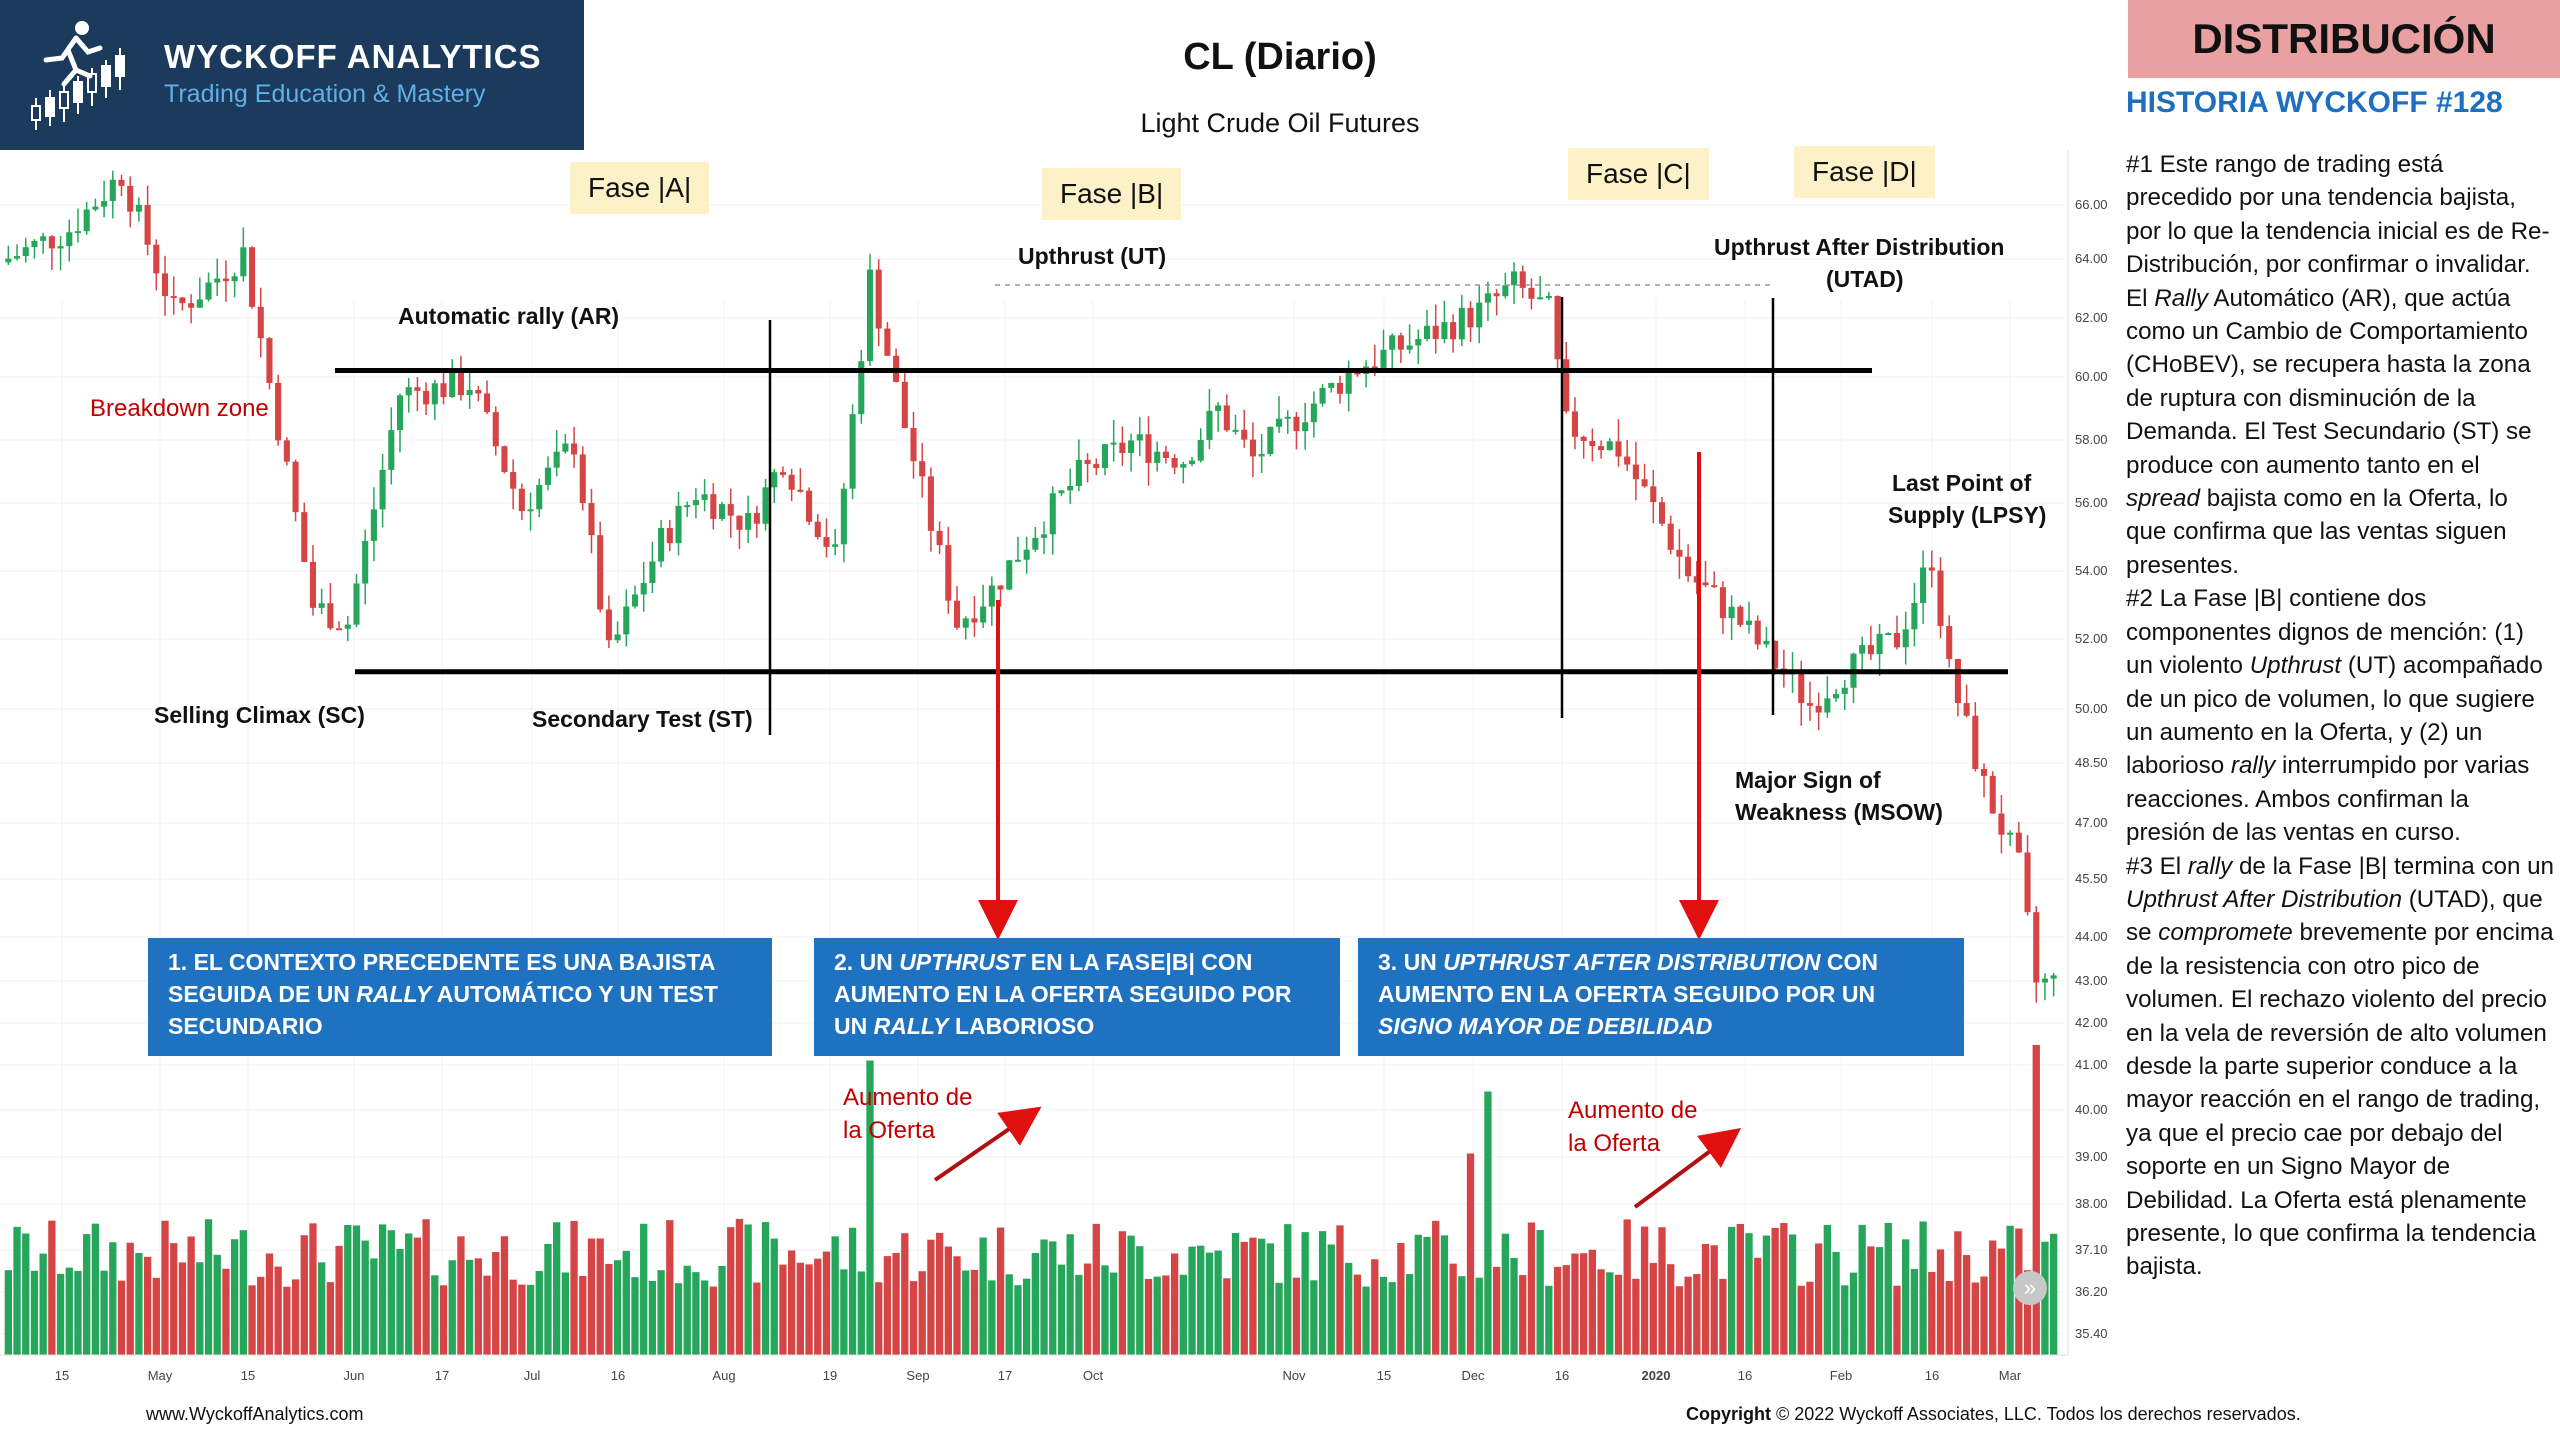 This screenshot has width=2560, height=1440. I want to click on utad-label-line2: (UTAD), so click(1865, 279).